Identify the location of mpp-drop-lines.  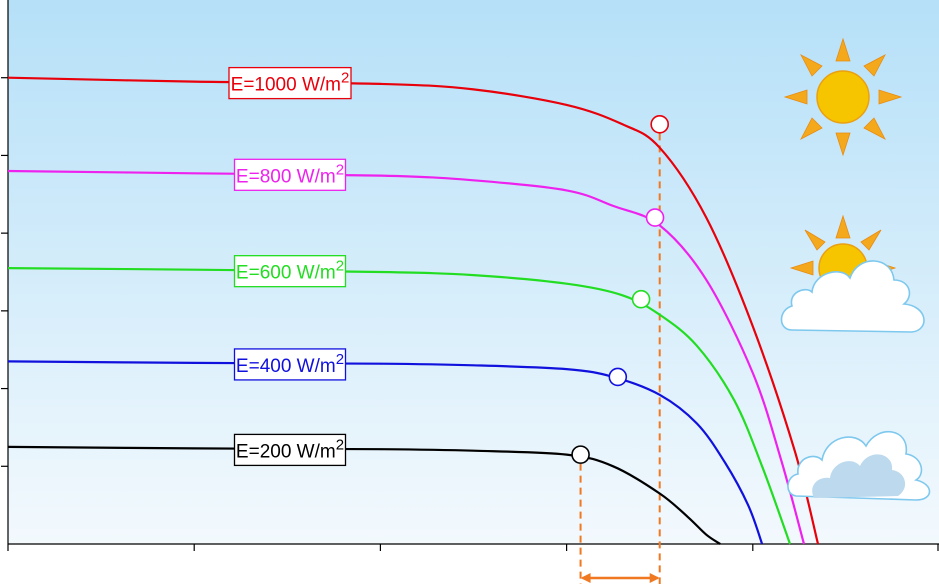
(620, 358).